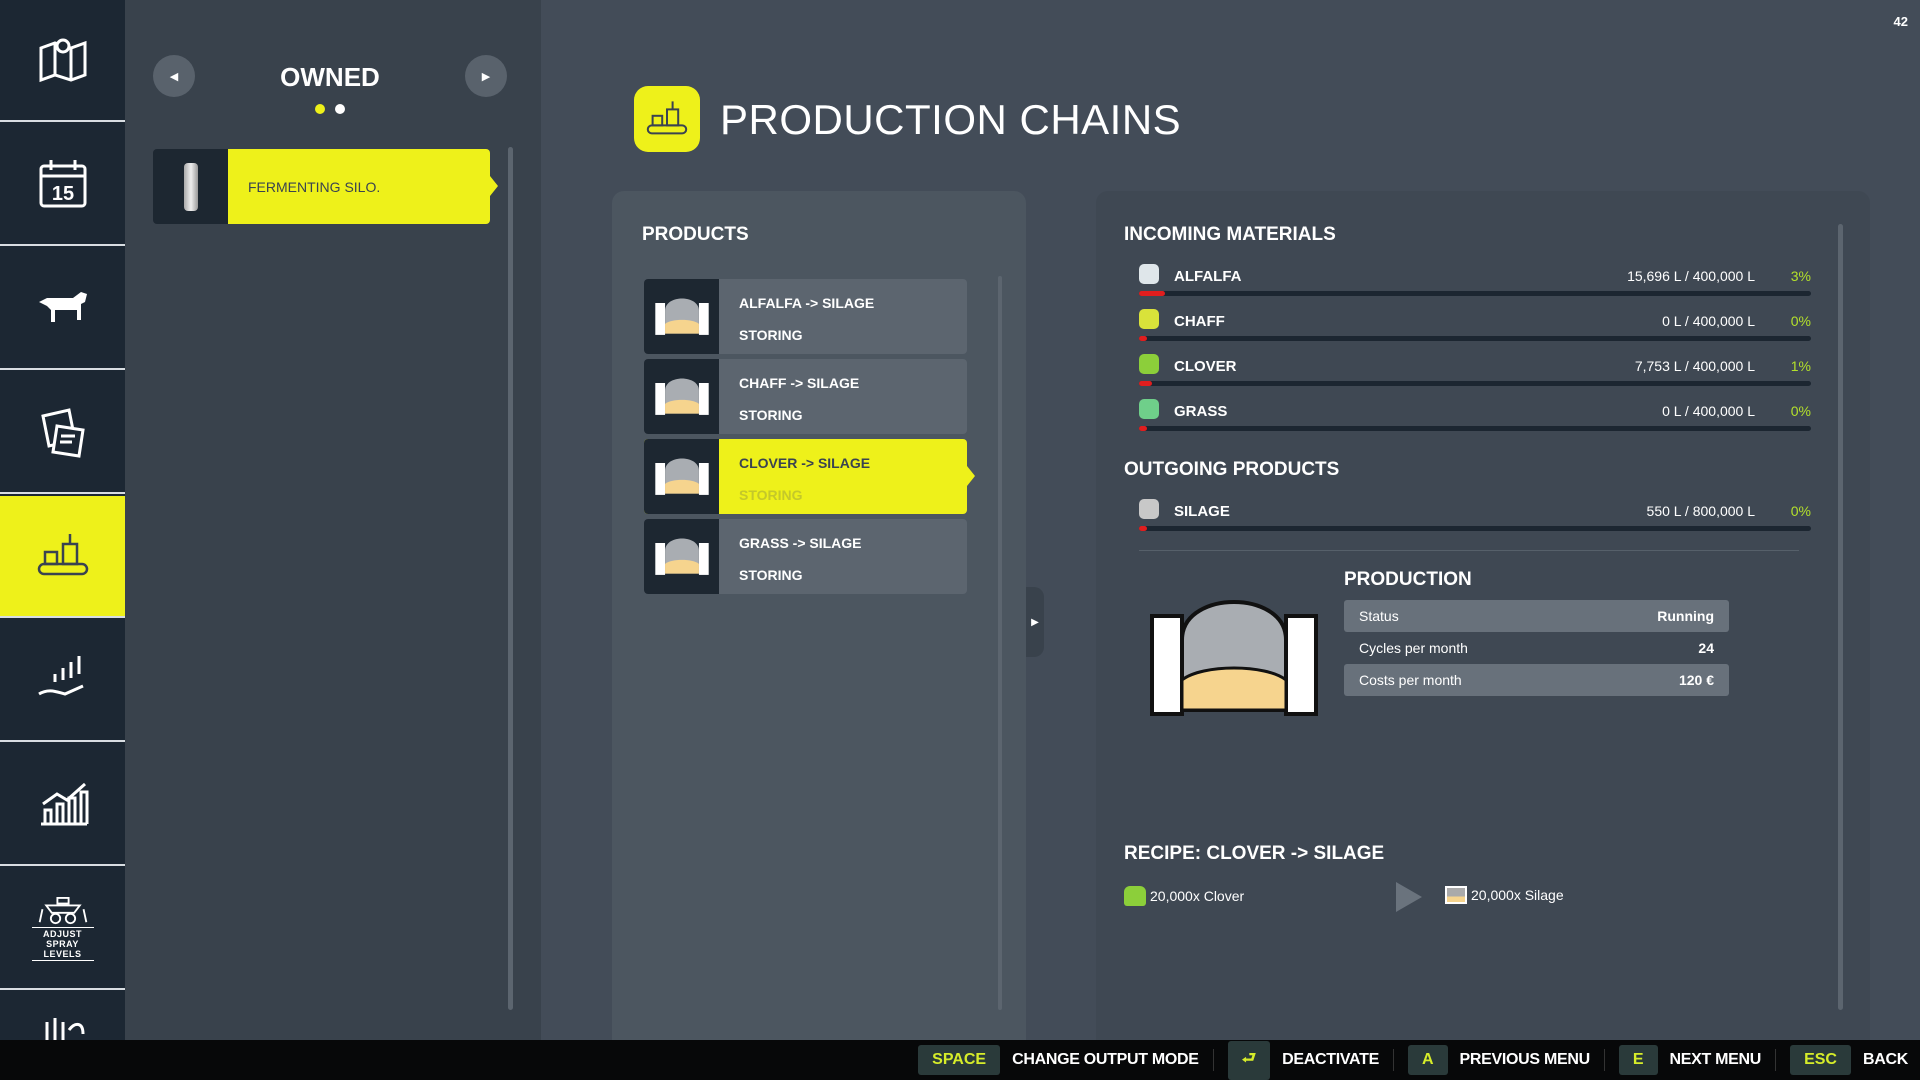 The width and height of the screenshot is (1920, 1080). I want to click on material-percent: 3%, so click(1800, 276).